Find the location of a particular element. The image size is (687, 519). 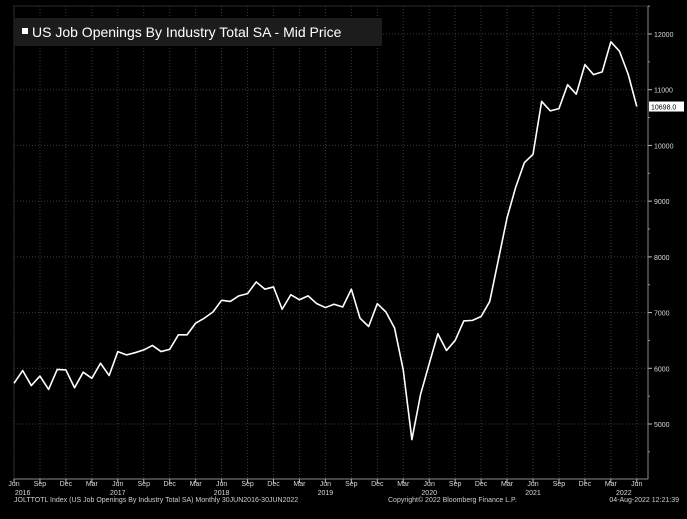

x-year-label: 2017 is located at coordinates (118, 493).